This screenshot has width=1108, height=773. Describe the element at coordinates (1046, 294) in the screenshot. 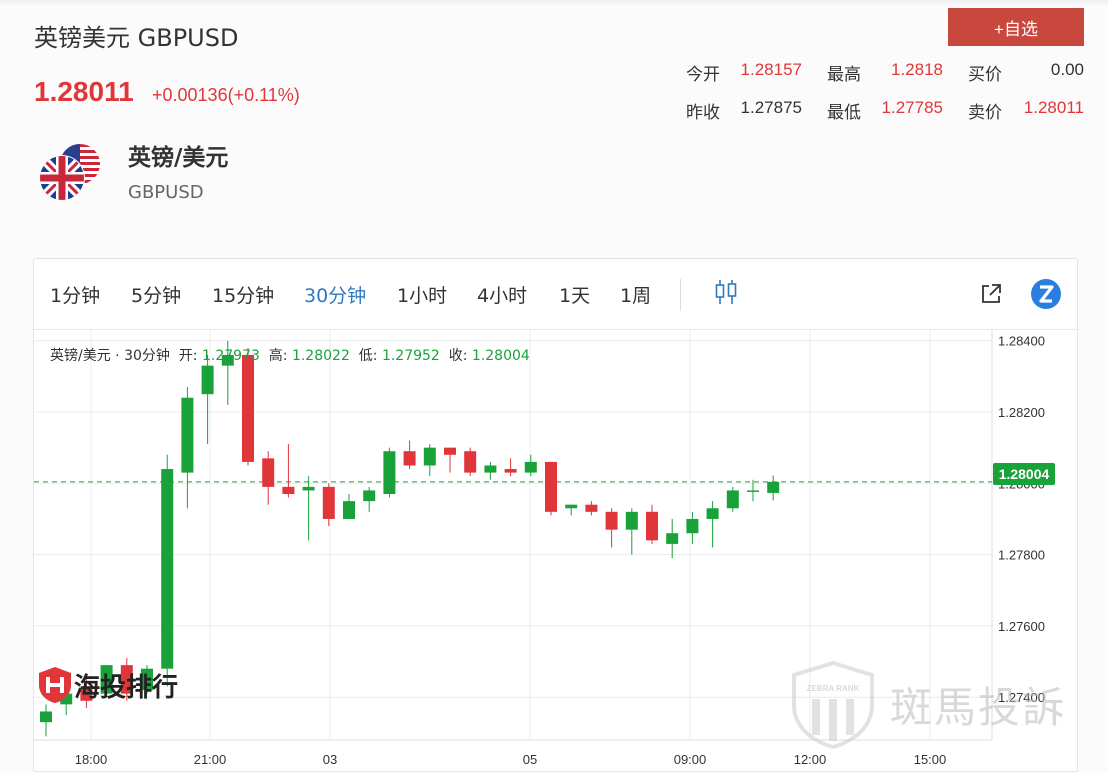

I see `zebra-logo-icon` at that location.